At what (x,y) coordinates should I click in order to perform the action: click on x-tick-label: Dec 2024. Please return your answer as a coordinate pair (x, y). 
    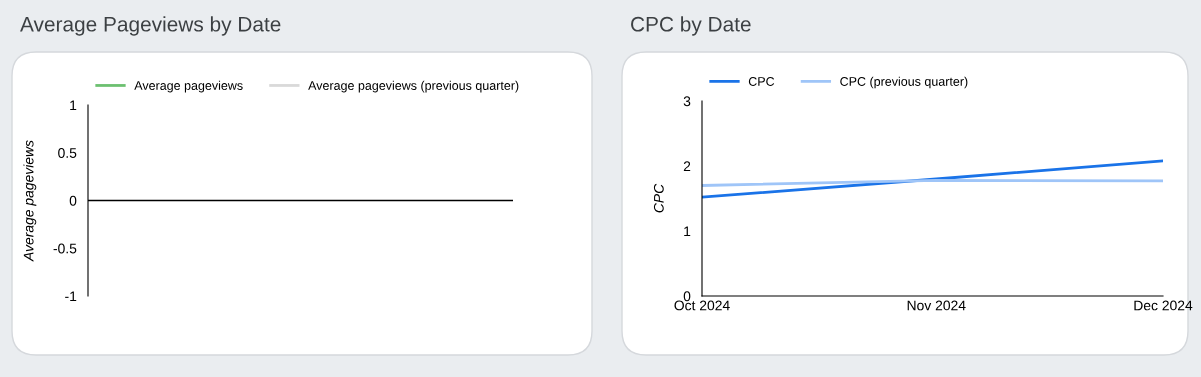
    Looking at the image, I should click on (1163, 305).